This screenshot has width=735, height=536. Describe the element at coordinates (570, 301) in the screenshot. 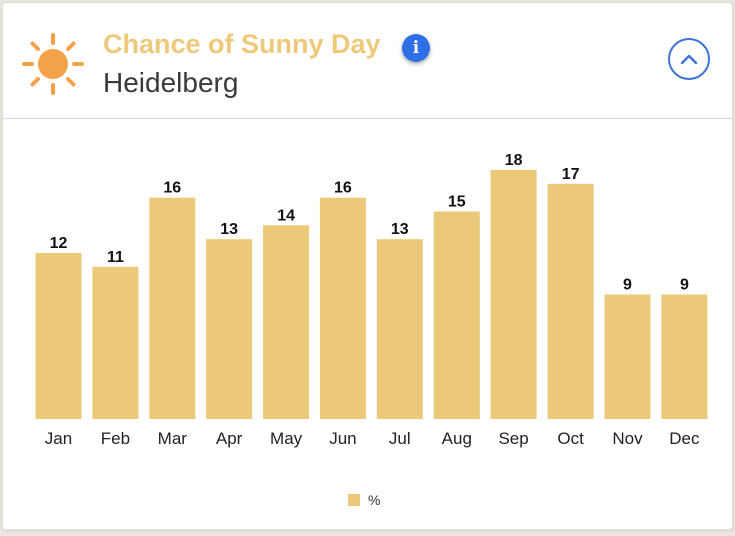

I see `bar-oct` at that location.